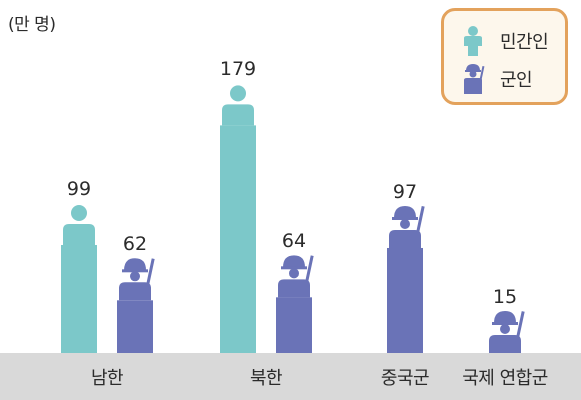 This screenshot has width=581, height=400. I want to click on category-label-2: 중국군, so click(405, 378).